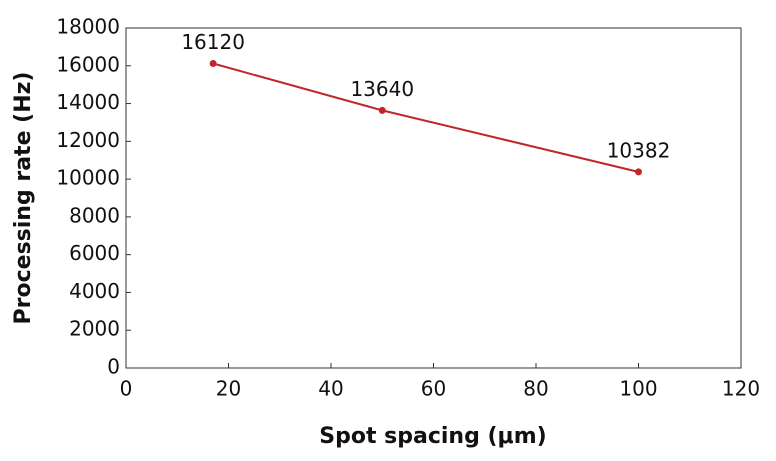 Image resolution: width=776 pixels, height=461 pixels. What do you see at coordinates (23, 198) in the screenshot?
I see `y-axis-title: Processing rate (Hz)` at bounding box center [23, 198].